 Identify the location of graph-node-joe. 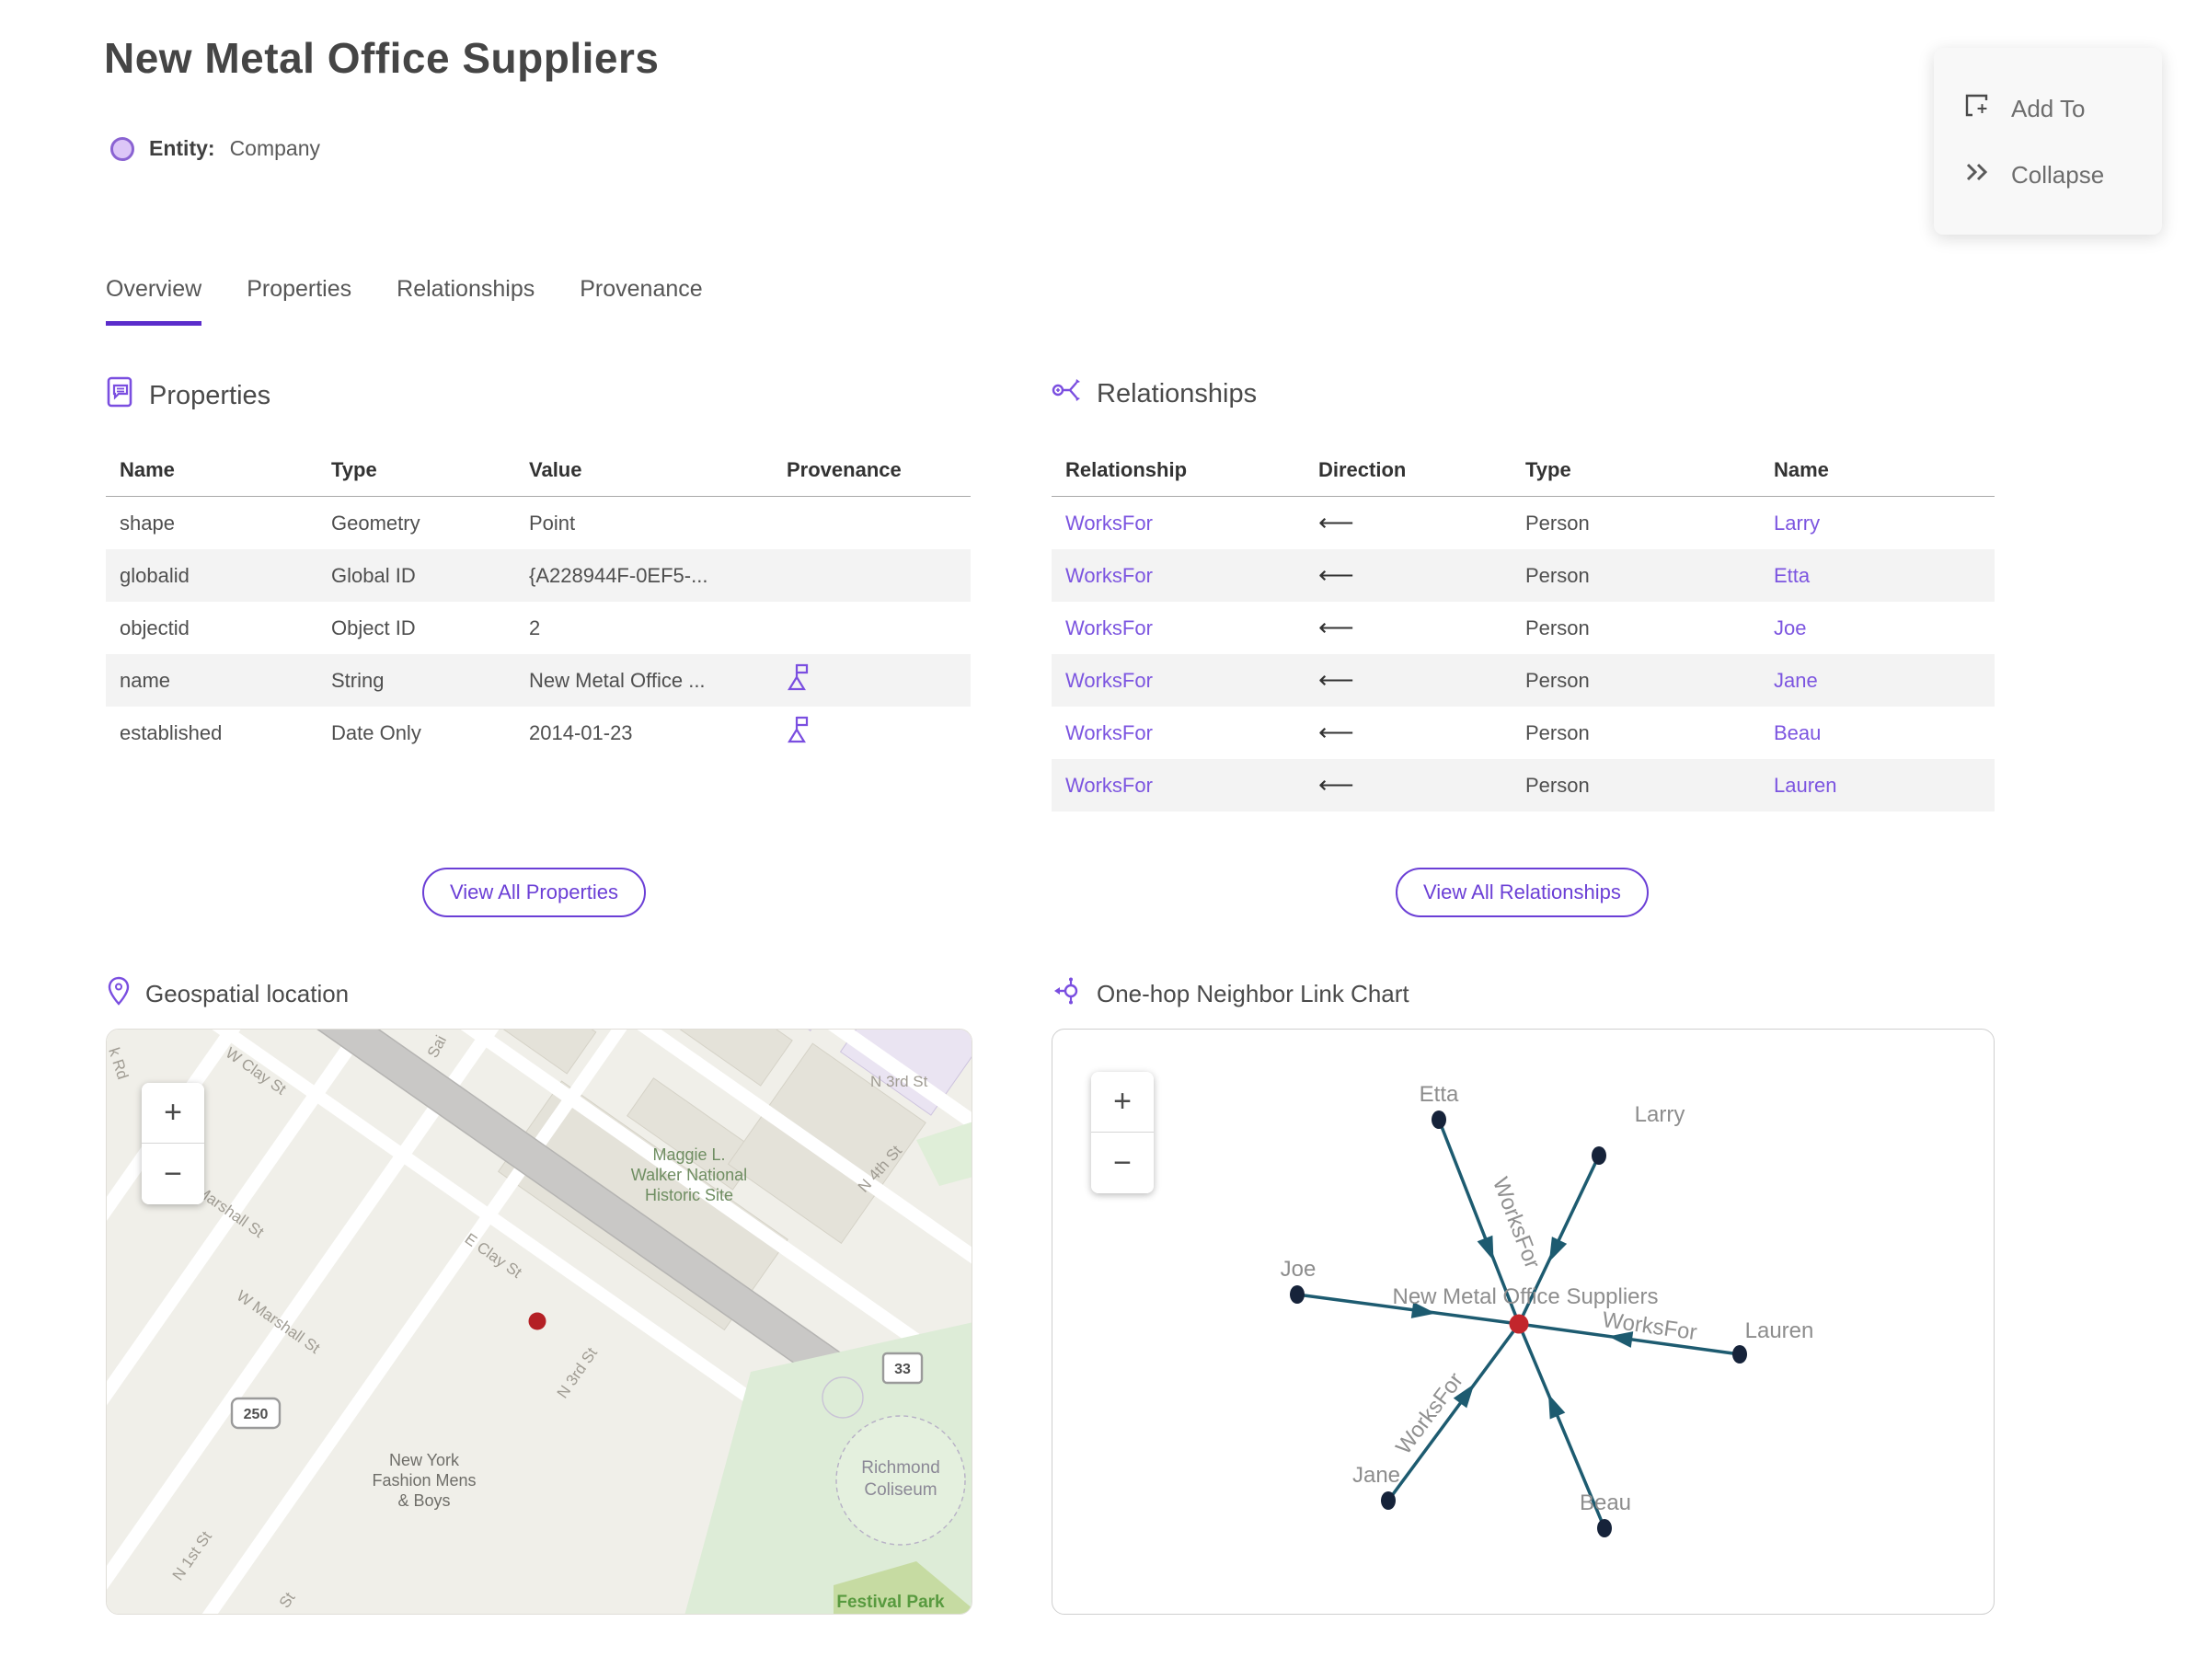
(1297, 1294).